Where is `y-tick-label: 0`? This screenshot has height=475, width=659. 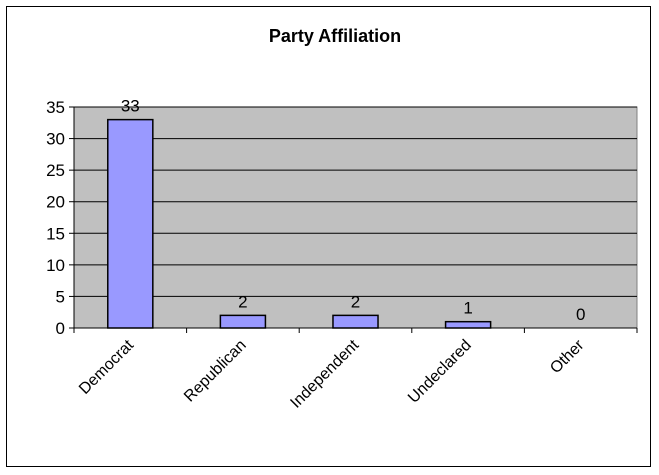
y-tick-label: 0 is located at coordinates (60, 328).